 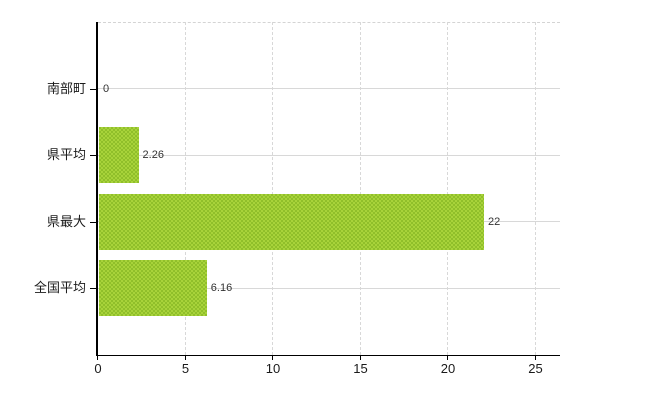 I want to click on bar-value-label: 2.26, so click(x=153, y=155).